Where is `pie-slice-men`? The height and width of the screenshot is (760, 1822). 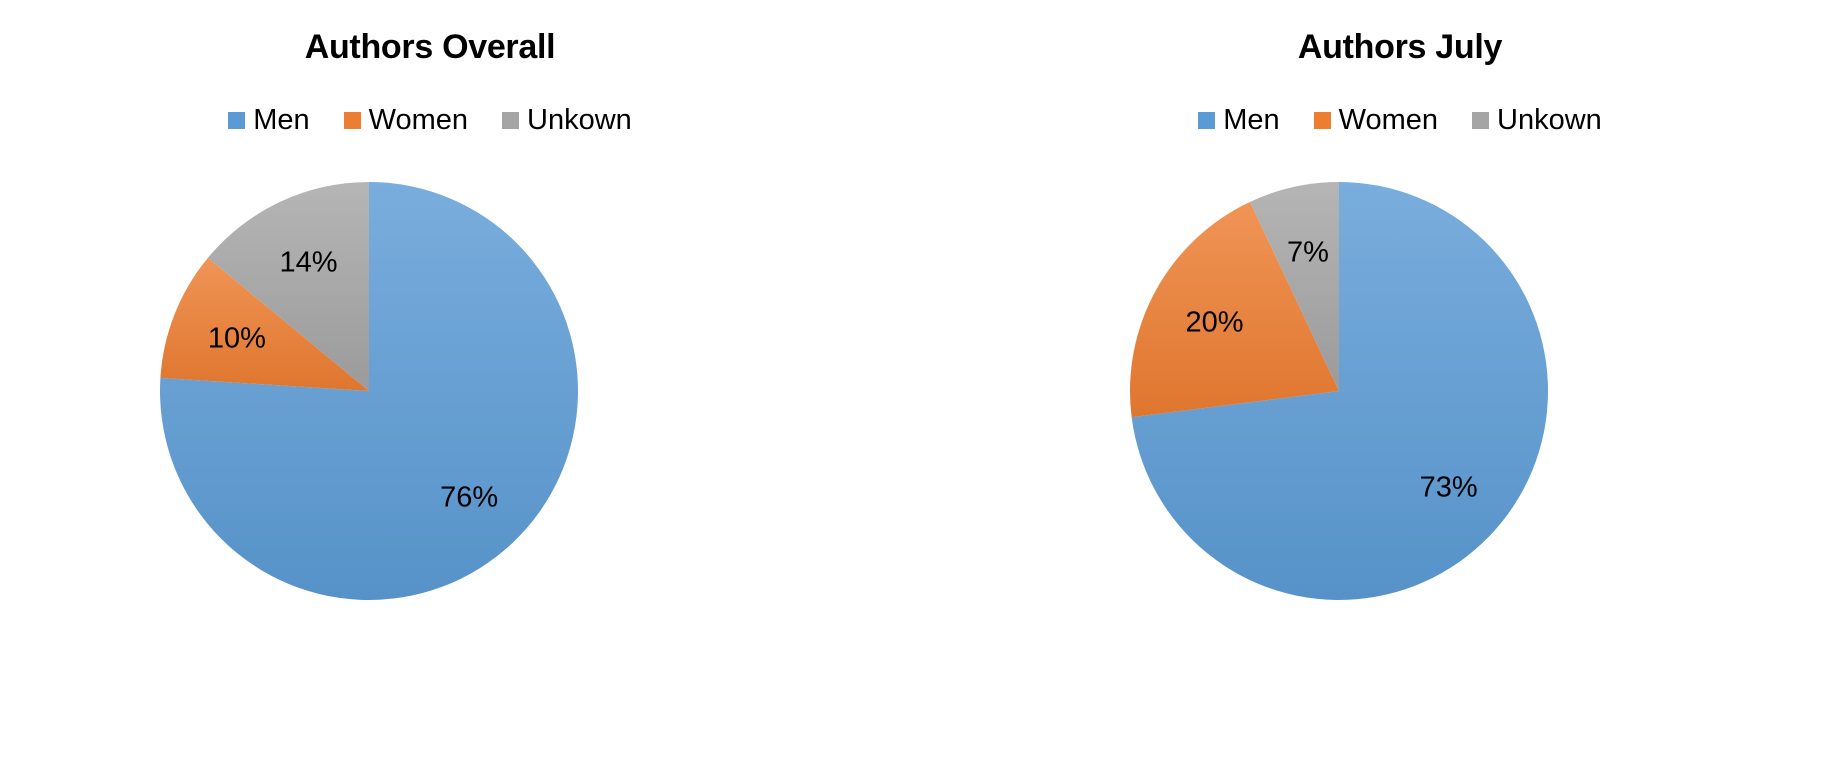 pie-slice-men is located at coordinates (1339, 391).